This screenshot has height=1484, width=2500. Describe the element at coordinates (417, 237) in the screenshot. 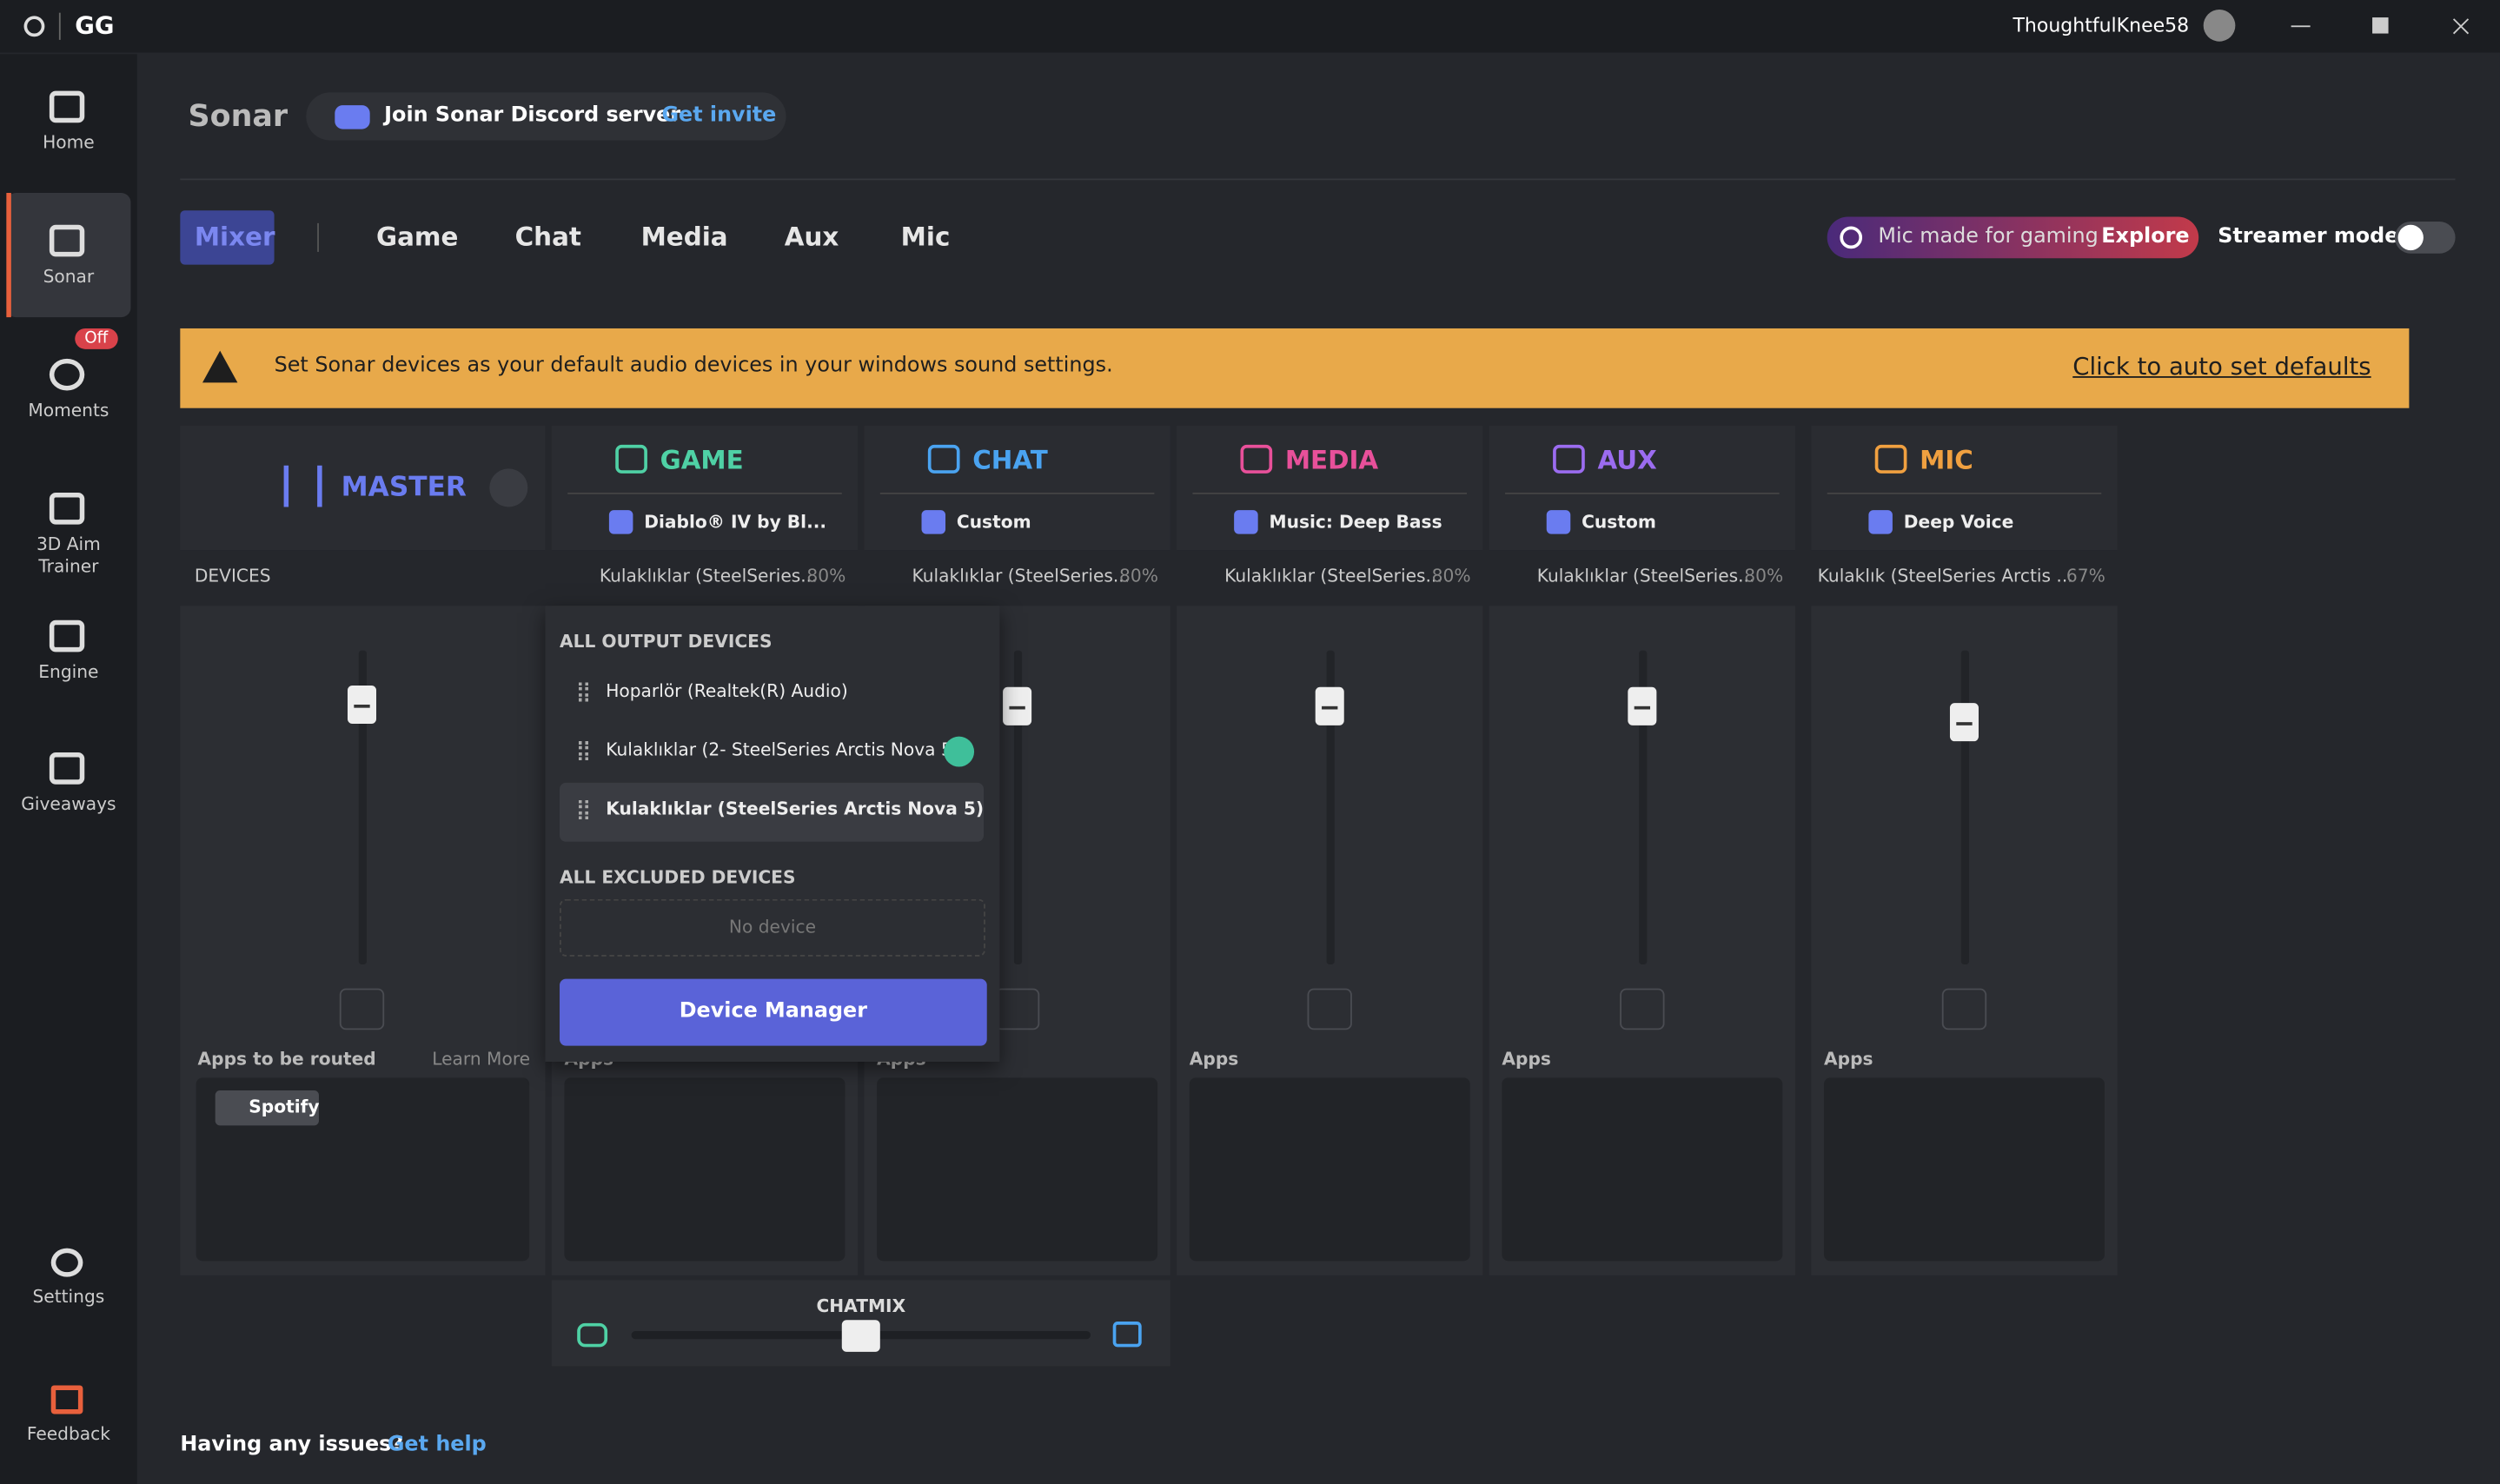

I see `tab: Game` at that location.